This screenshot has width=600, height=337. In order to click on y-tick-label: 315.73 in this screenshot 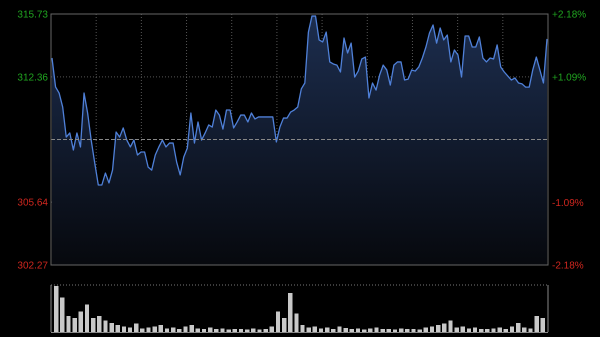, I will do `click(32, 15)`.